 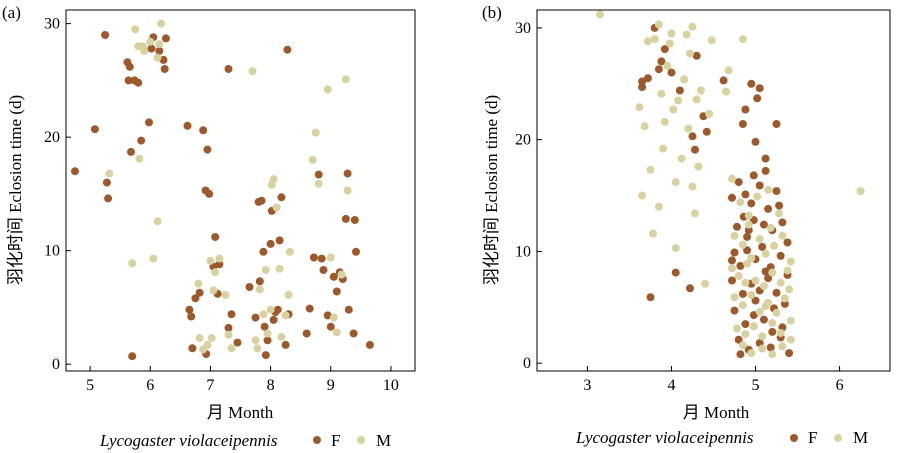 What do you see at coordinates (52, 251) in the screenshot?
I see `y-tick-label-a: 10` at bounding box center [52, 251].